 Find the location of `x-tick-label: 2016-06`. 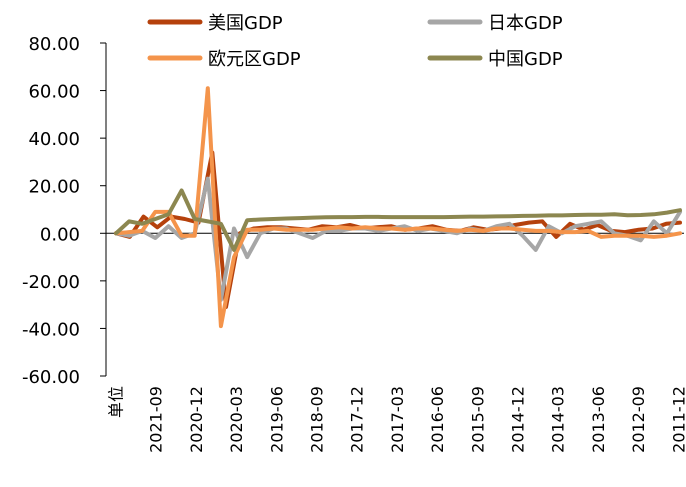

x-tick-label: 2016-06 is located at coordinates (437, 419).